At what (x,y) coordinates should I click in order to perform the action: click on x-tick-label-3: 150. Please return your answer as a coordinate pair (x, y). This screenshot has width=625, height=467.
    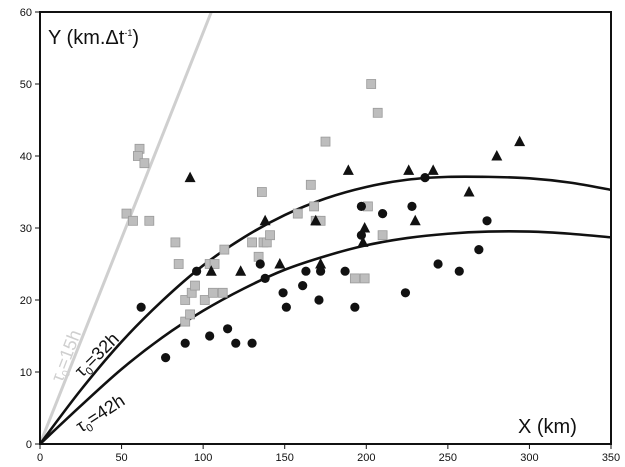
    Looking at the image, I should click on (285, 458).